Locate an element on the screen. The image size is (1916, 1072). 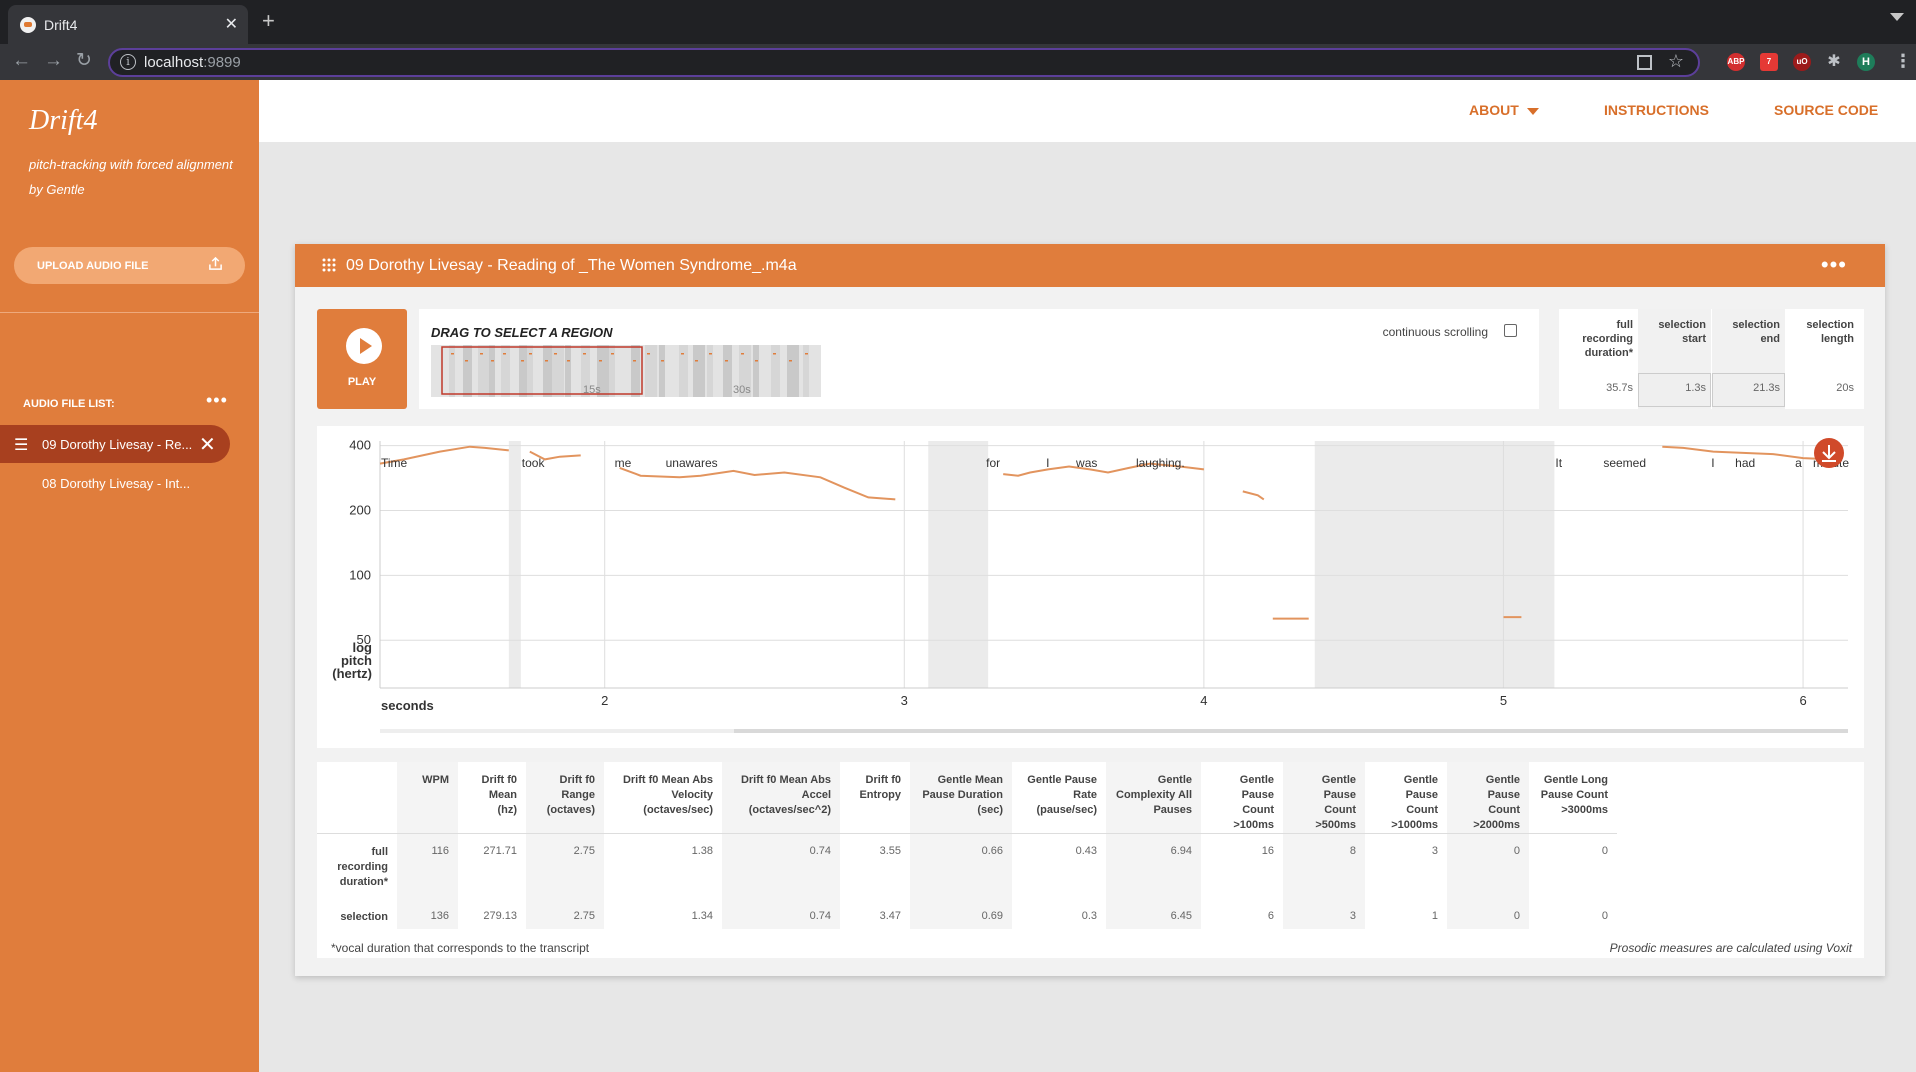
favicon-icon is located at coordinates (28, 25).